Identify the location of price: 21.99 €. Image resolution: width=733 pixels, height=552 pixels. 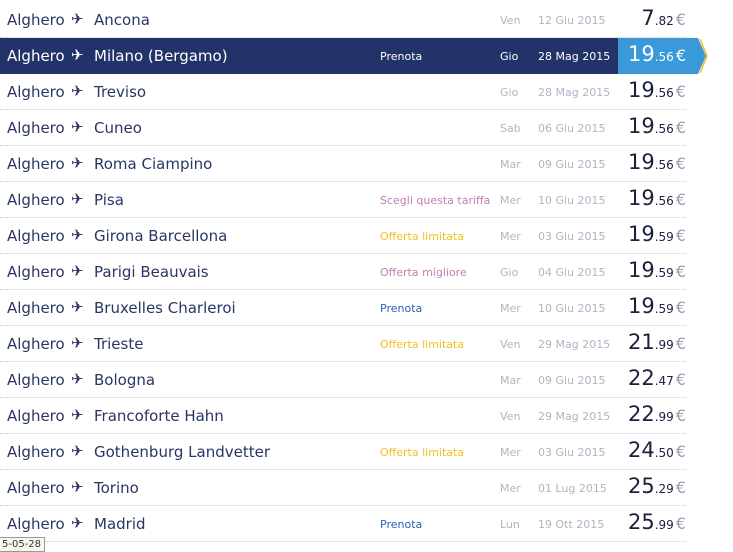
(646, 342).